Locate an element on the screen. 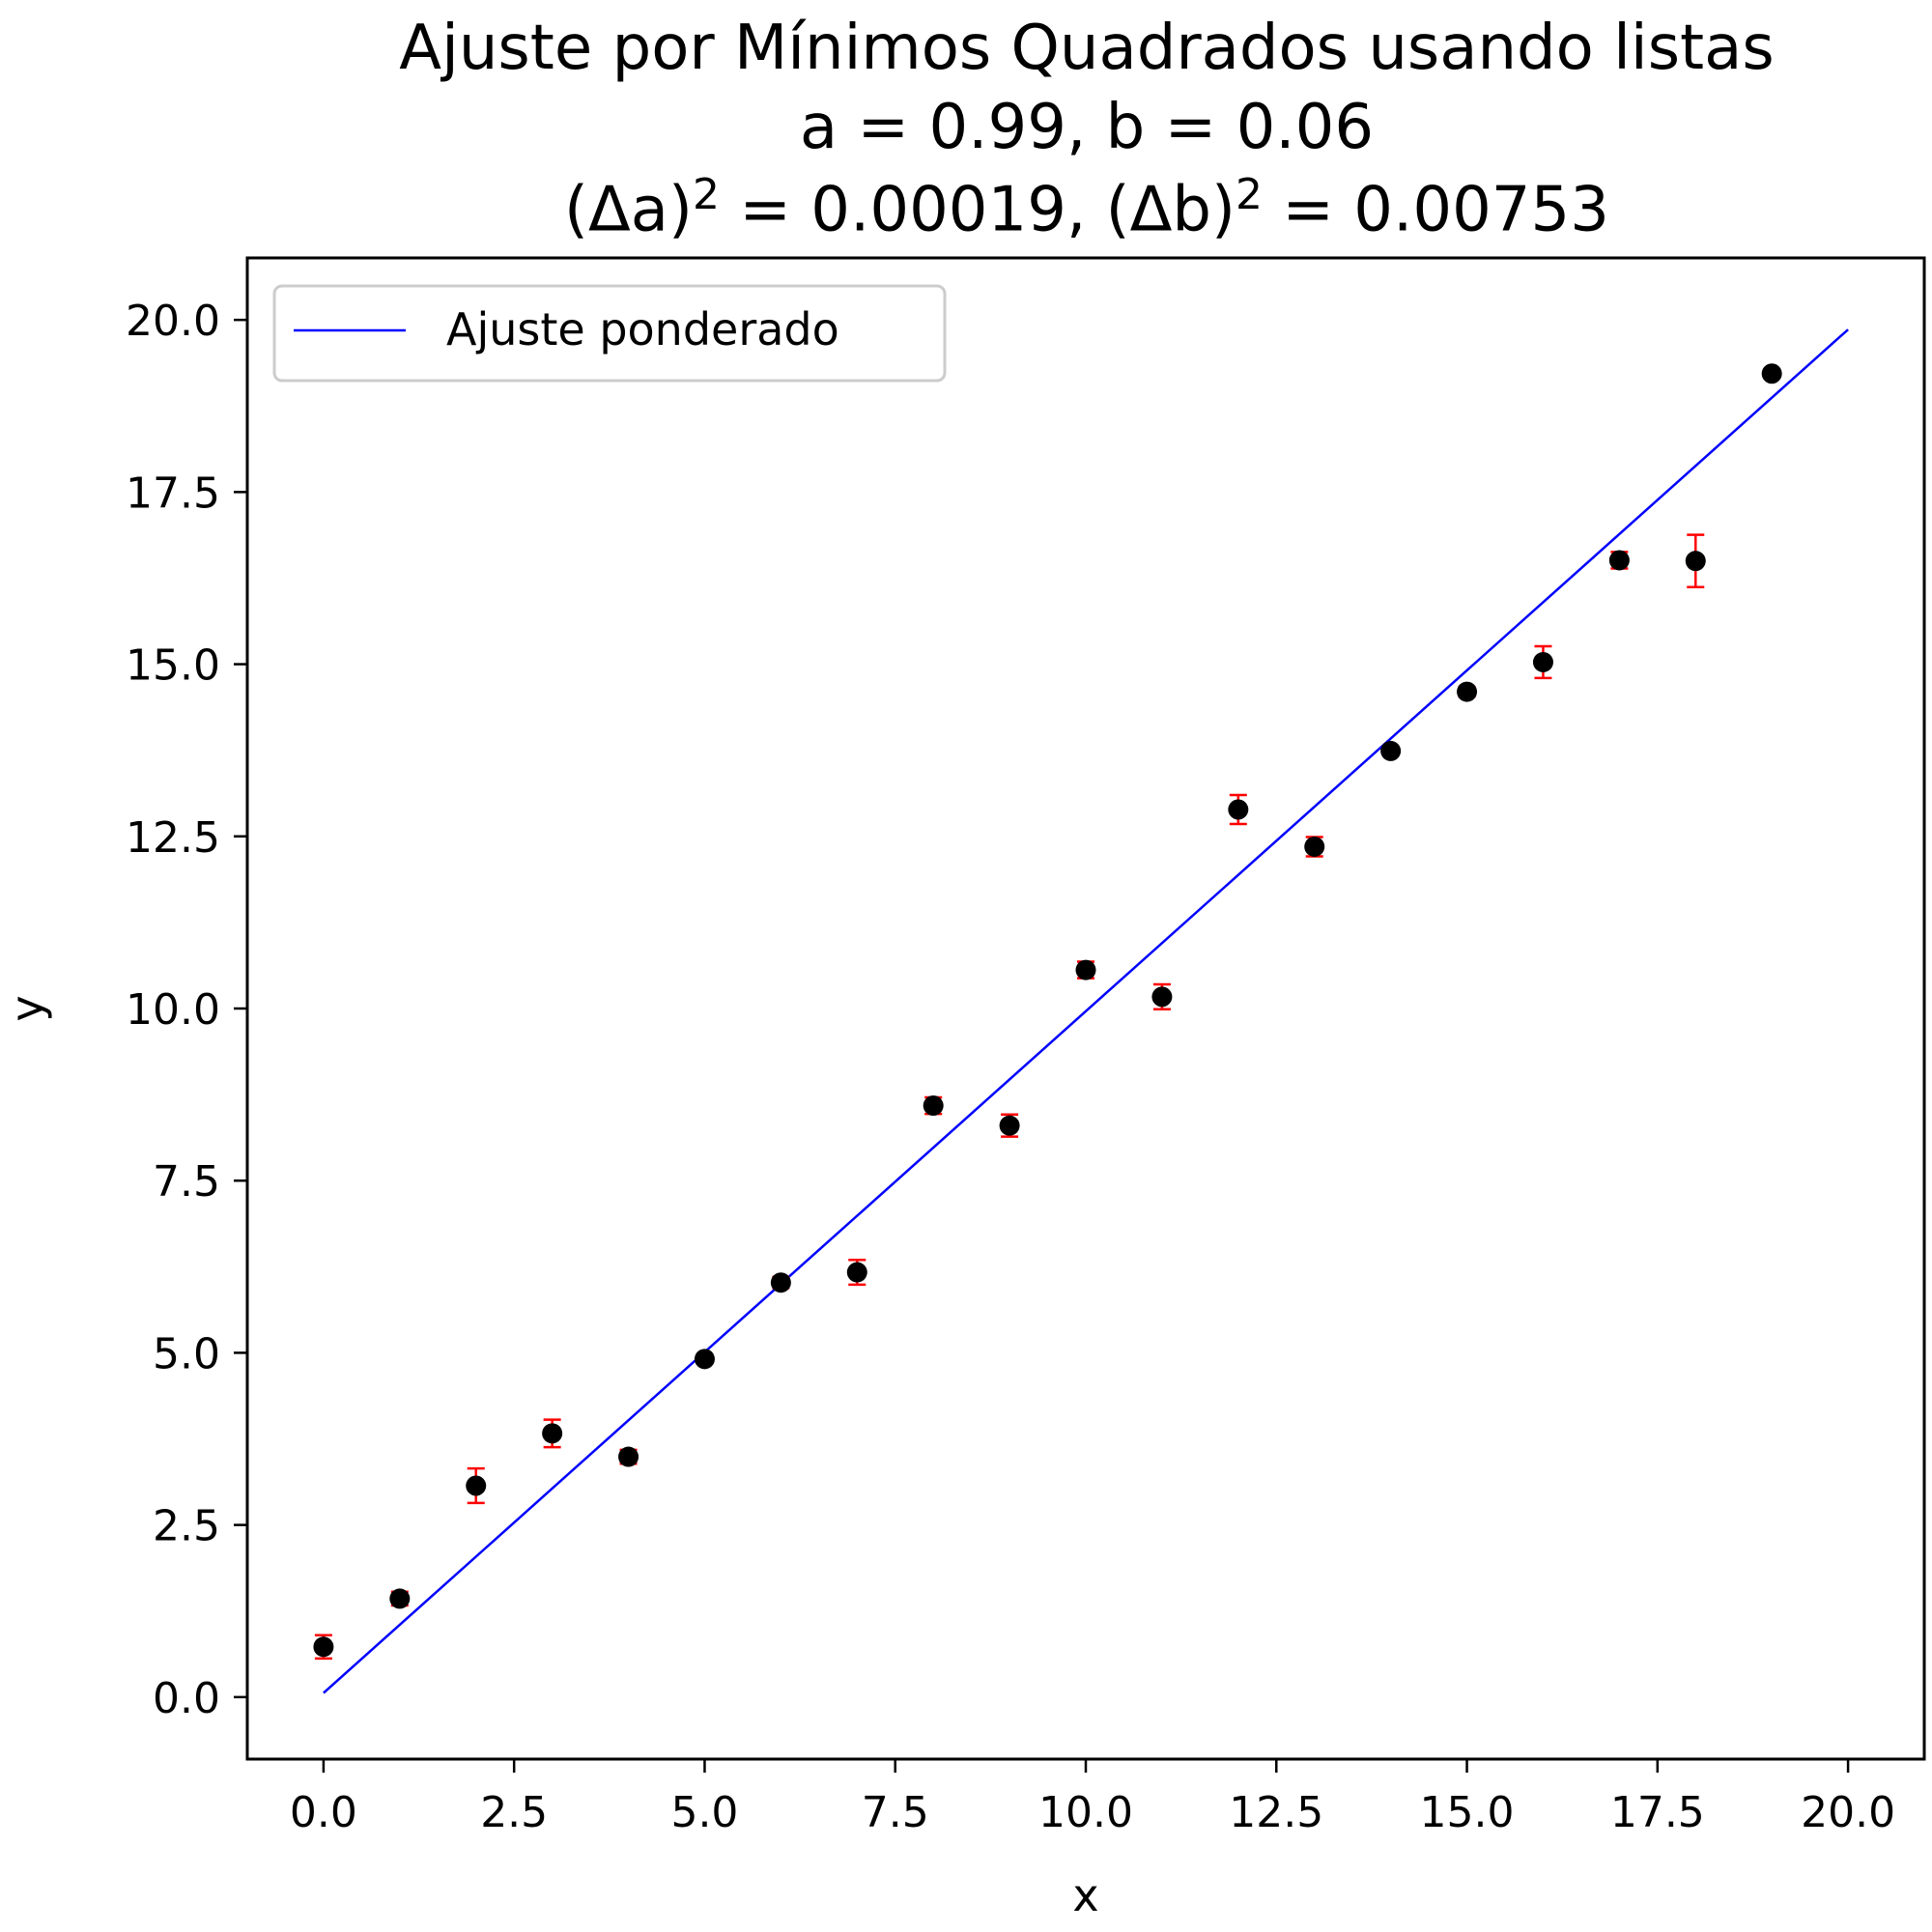  delta-a-label: (Δa) is located at coordinates (628, 210).